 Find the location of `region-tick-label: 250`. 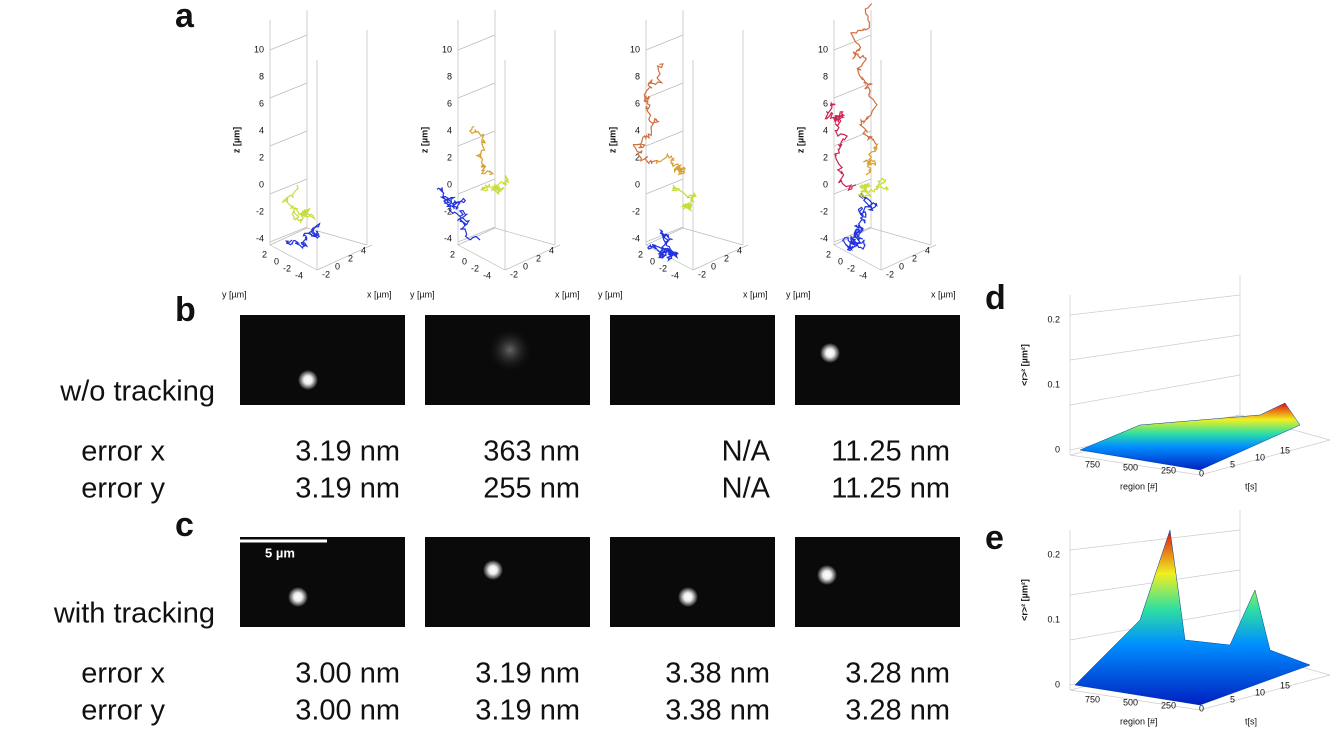

region-tick-label: 250 is located at coordinates (1168, 705).